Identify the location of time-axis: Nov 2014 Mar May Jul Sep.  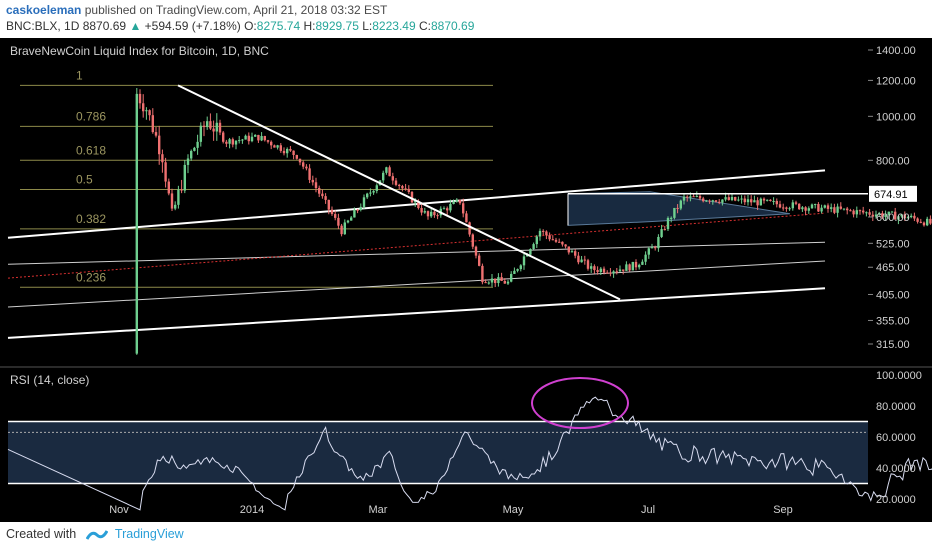
(451, 510).